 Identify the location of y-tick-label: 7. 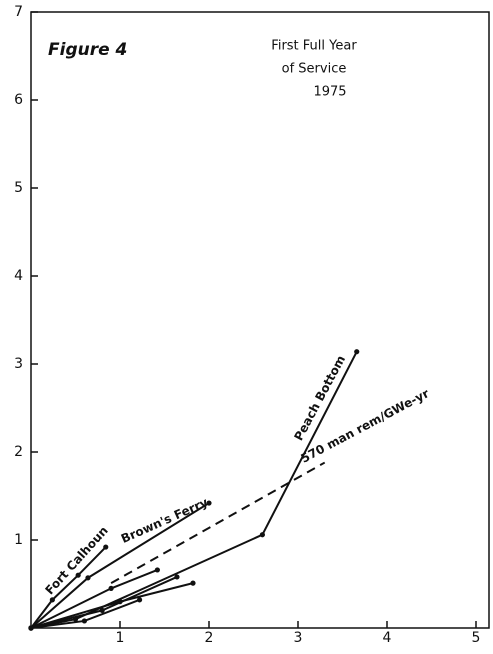
(18, 12).